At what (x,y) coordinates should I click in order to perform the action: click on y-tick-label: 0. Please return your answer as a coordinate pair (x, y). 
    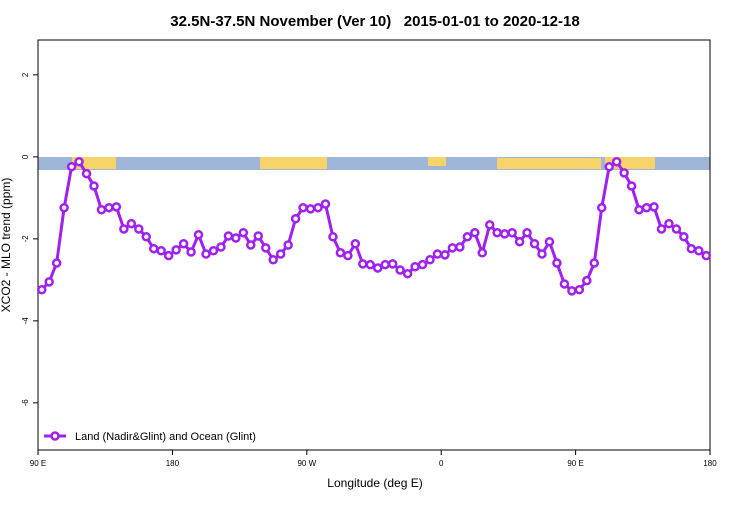
    Looking at the image, I should click on (25, 156).